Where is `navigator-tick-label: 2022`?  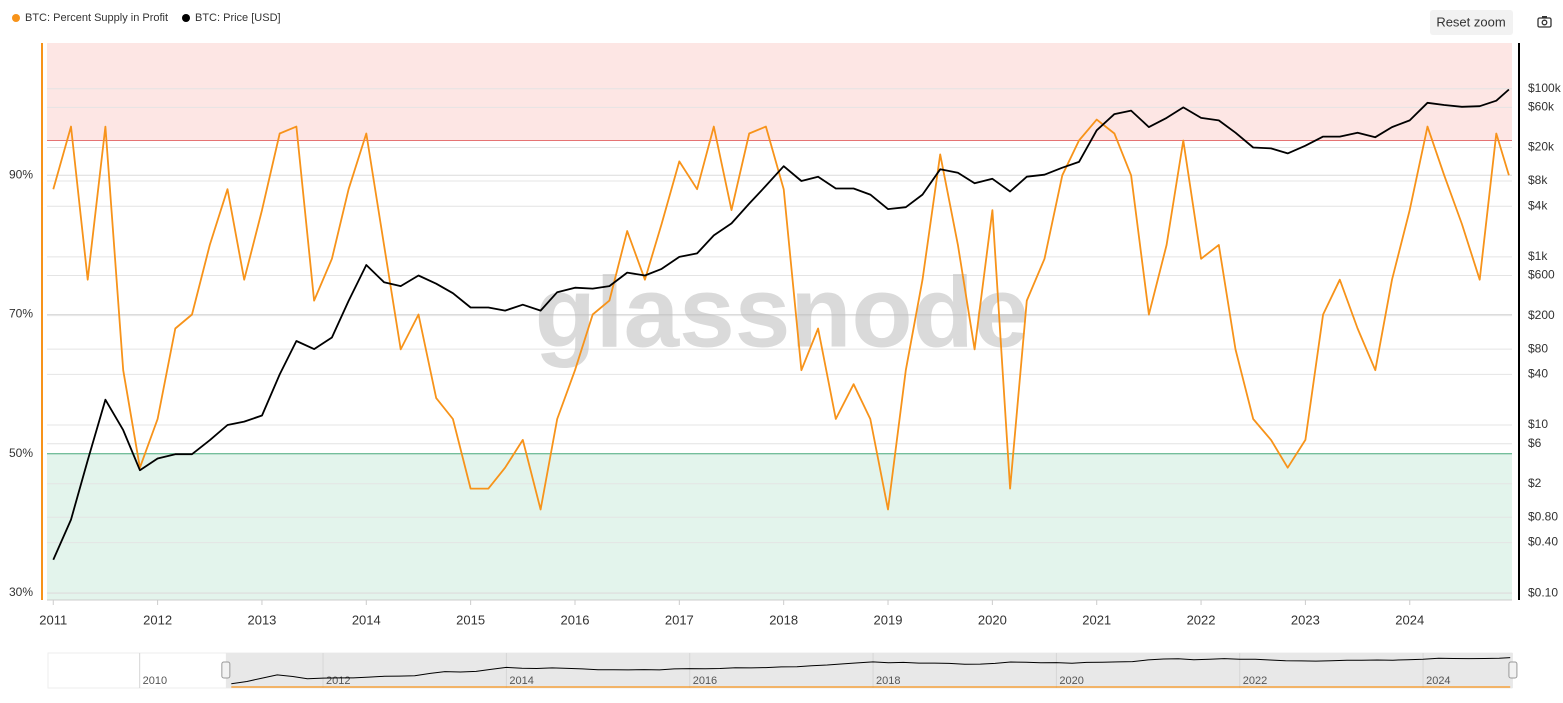
navigator-tick-label: 2022 is located at coordinates (1255, 681).